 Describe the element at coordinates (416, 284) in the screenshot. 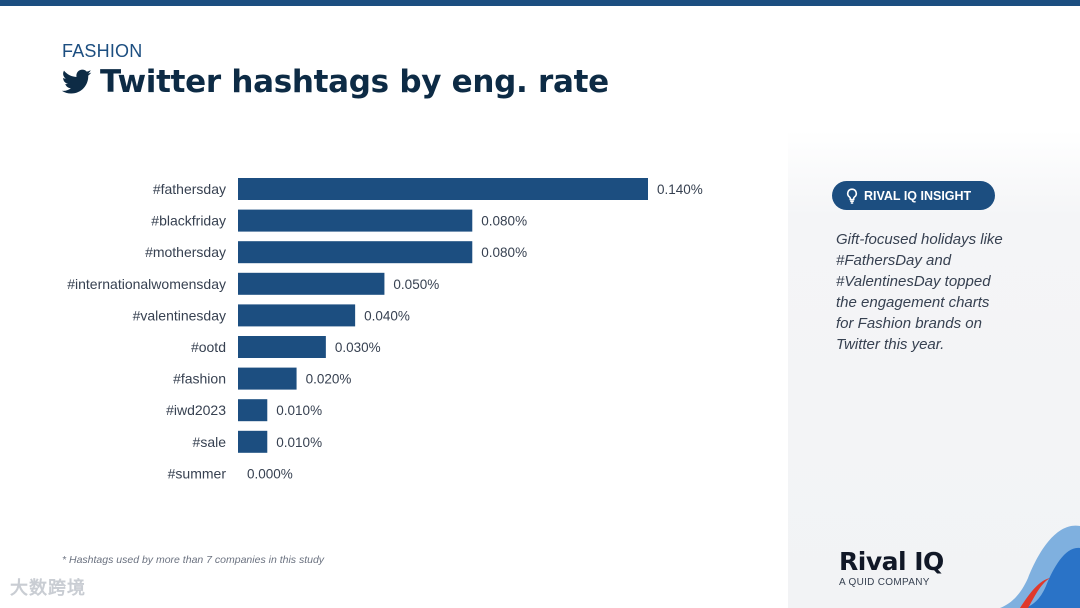

I see `value-label-3: 0.050%` at that location.